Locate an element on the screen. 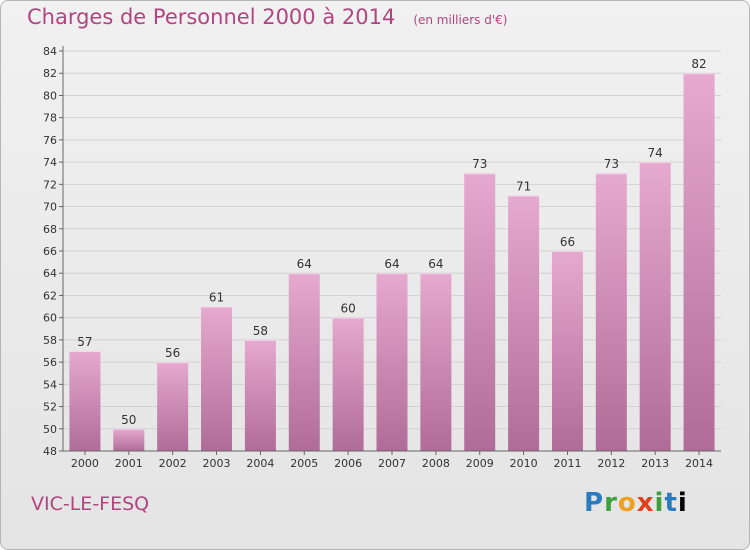 The width and height of the screenshot is (750, 550). value-label: 71 is located at coordinates (523, 186).